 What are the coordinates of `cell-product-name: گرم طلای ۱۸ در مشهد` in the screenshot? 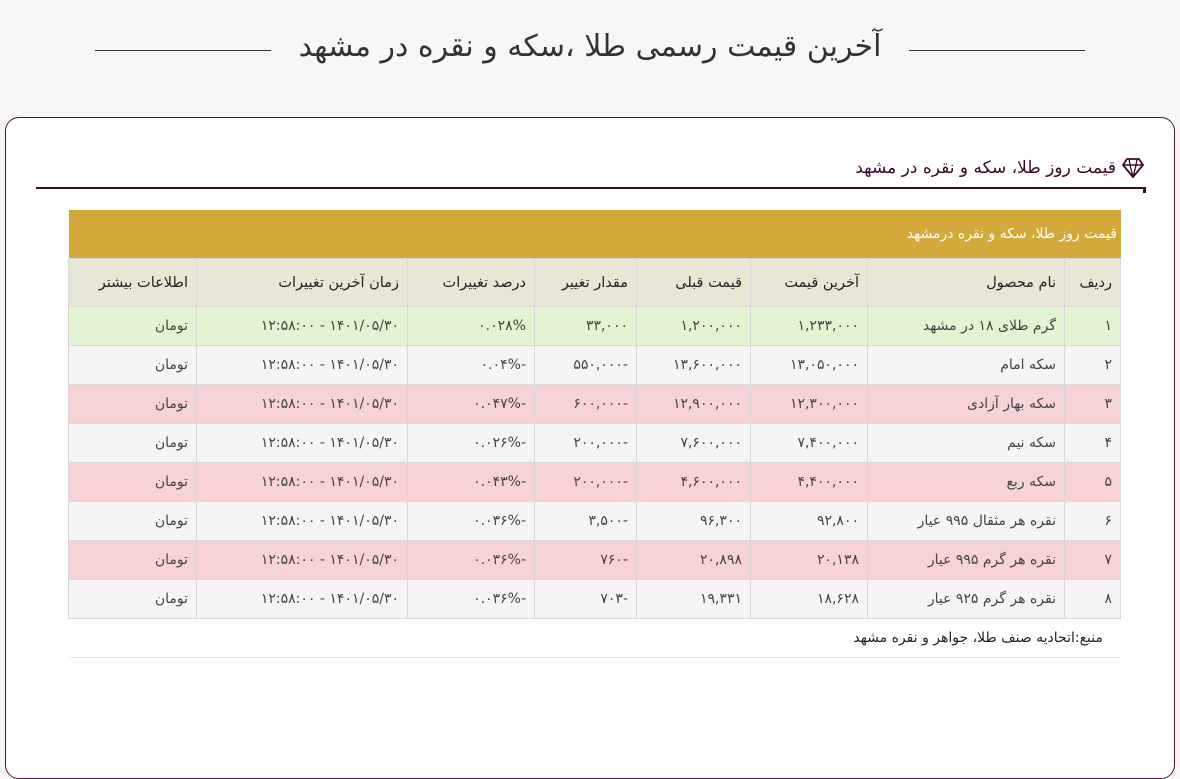 It's located at (966, 326).